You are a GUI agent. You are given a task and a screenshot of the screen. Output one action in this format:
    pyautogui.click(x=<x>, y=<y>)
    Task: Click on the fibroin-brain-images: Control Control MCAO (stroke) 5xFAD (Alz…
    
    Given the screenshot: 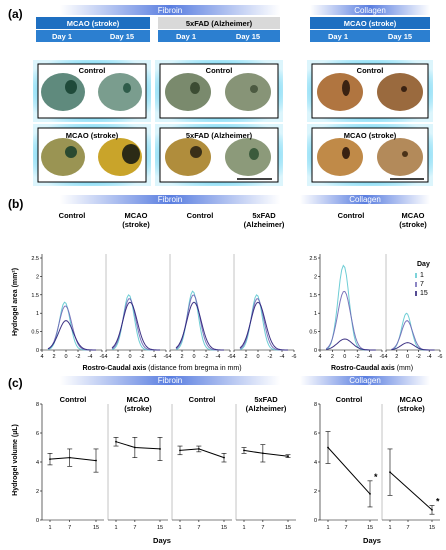 What is the action you would take?
    pyautogui.click(x=158, y=123)
    